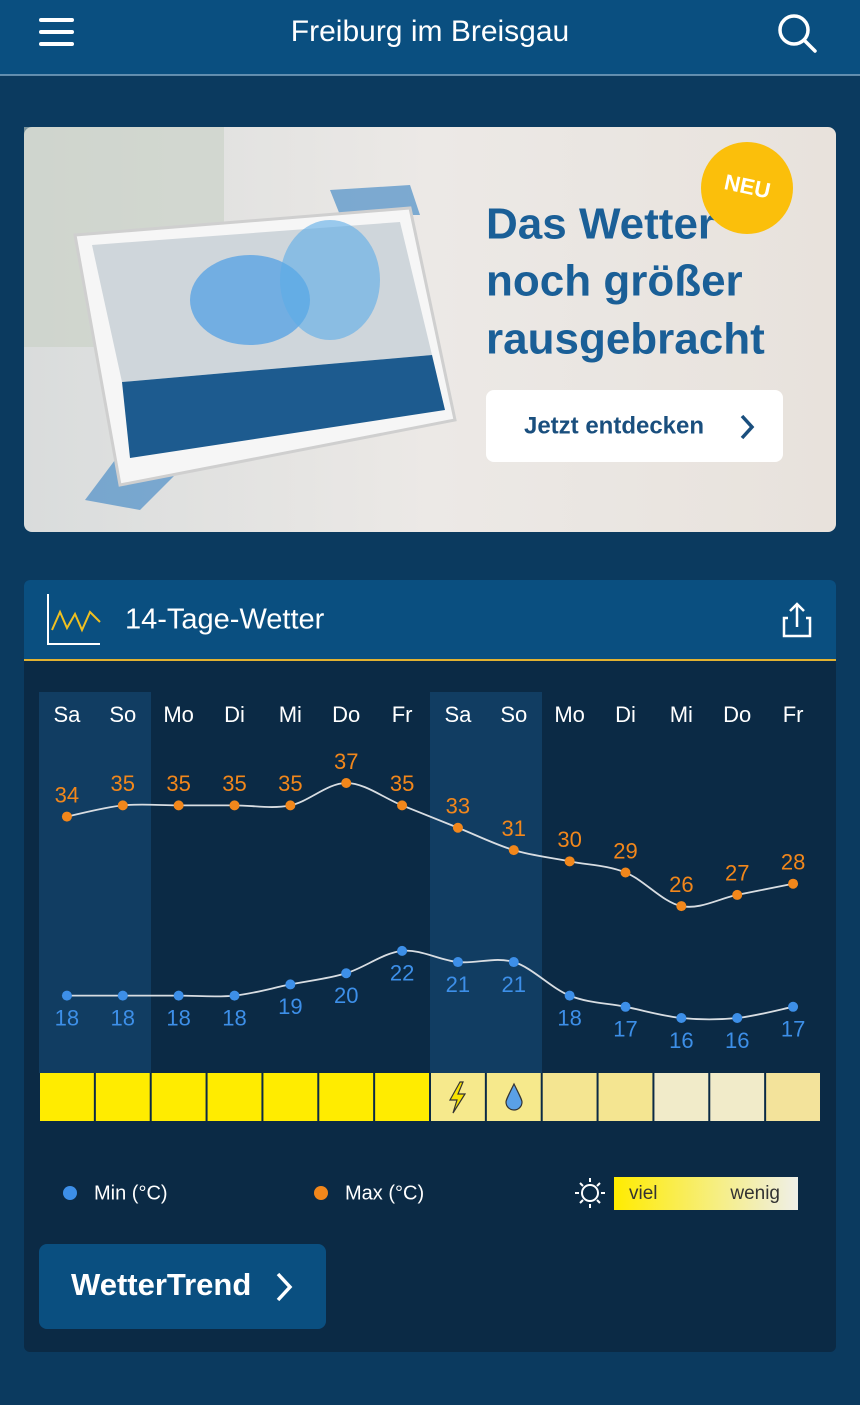  What do you see at coordinates (514, 828) in the screenshot?
I see `data-label: 31` at bounding box center [514, 828].